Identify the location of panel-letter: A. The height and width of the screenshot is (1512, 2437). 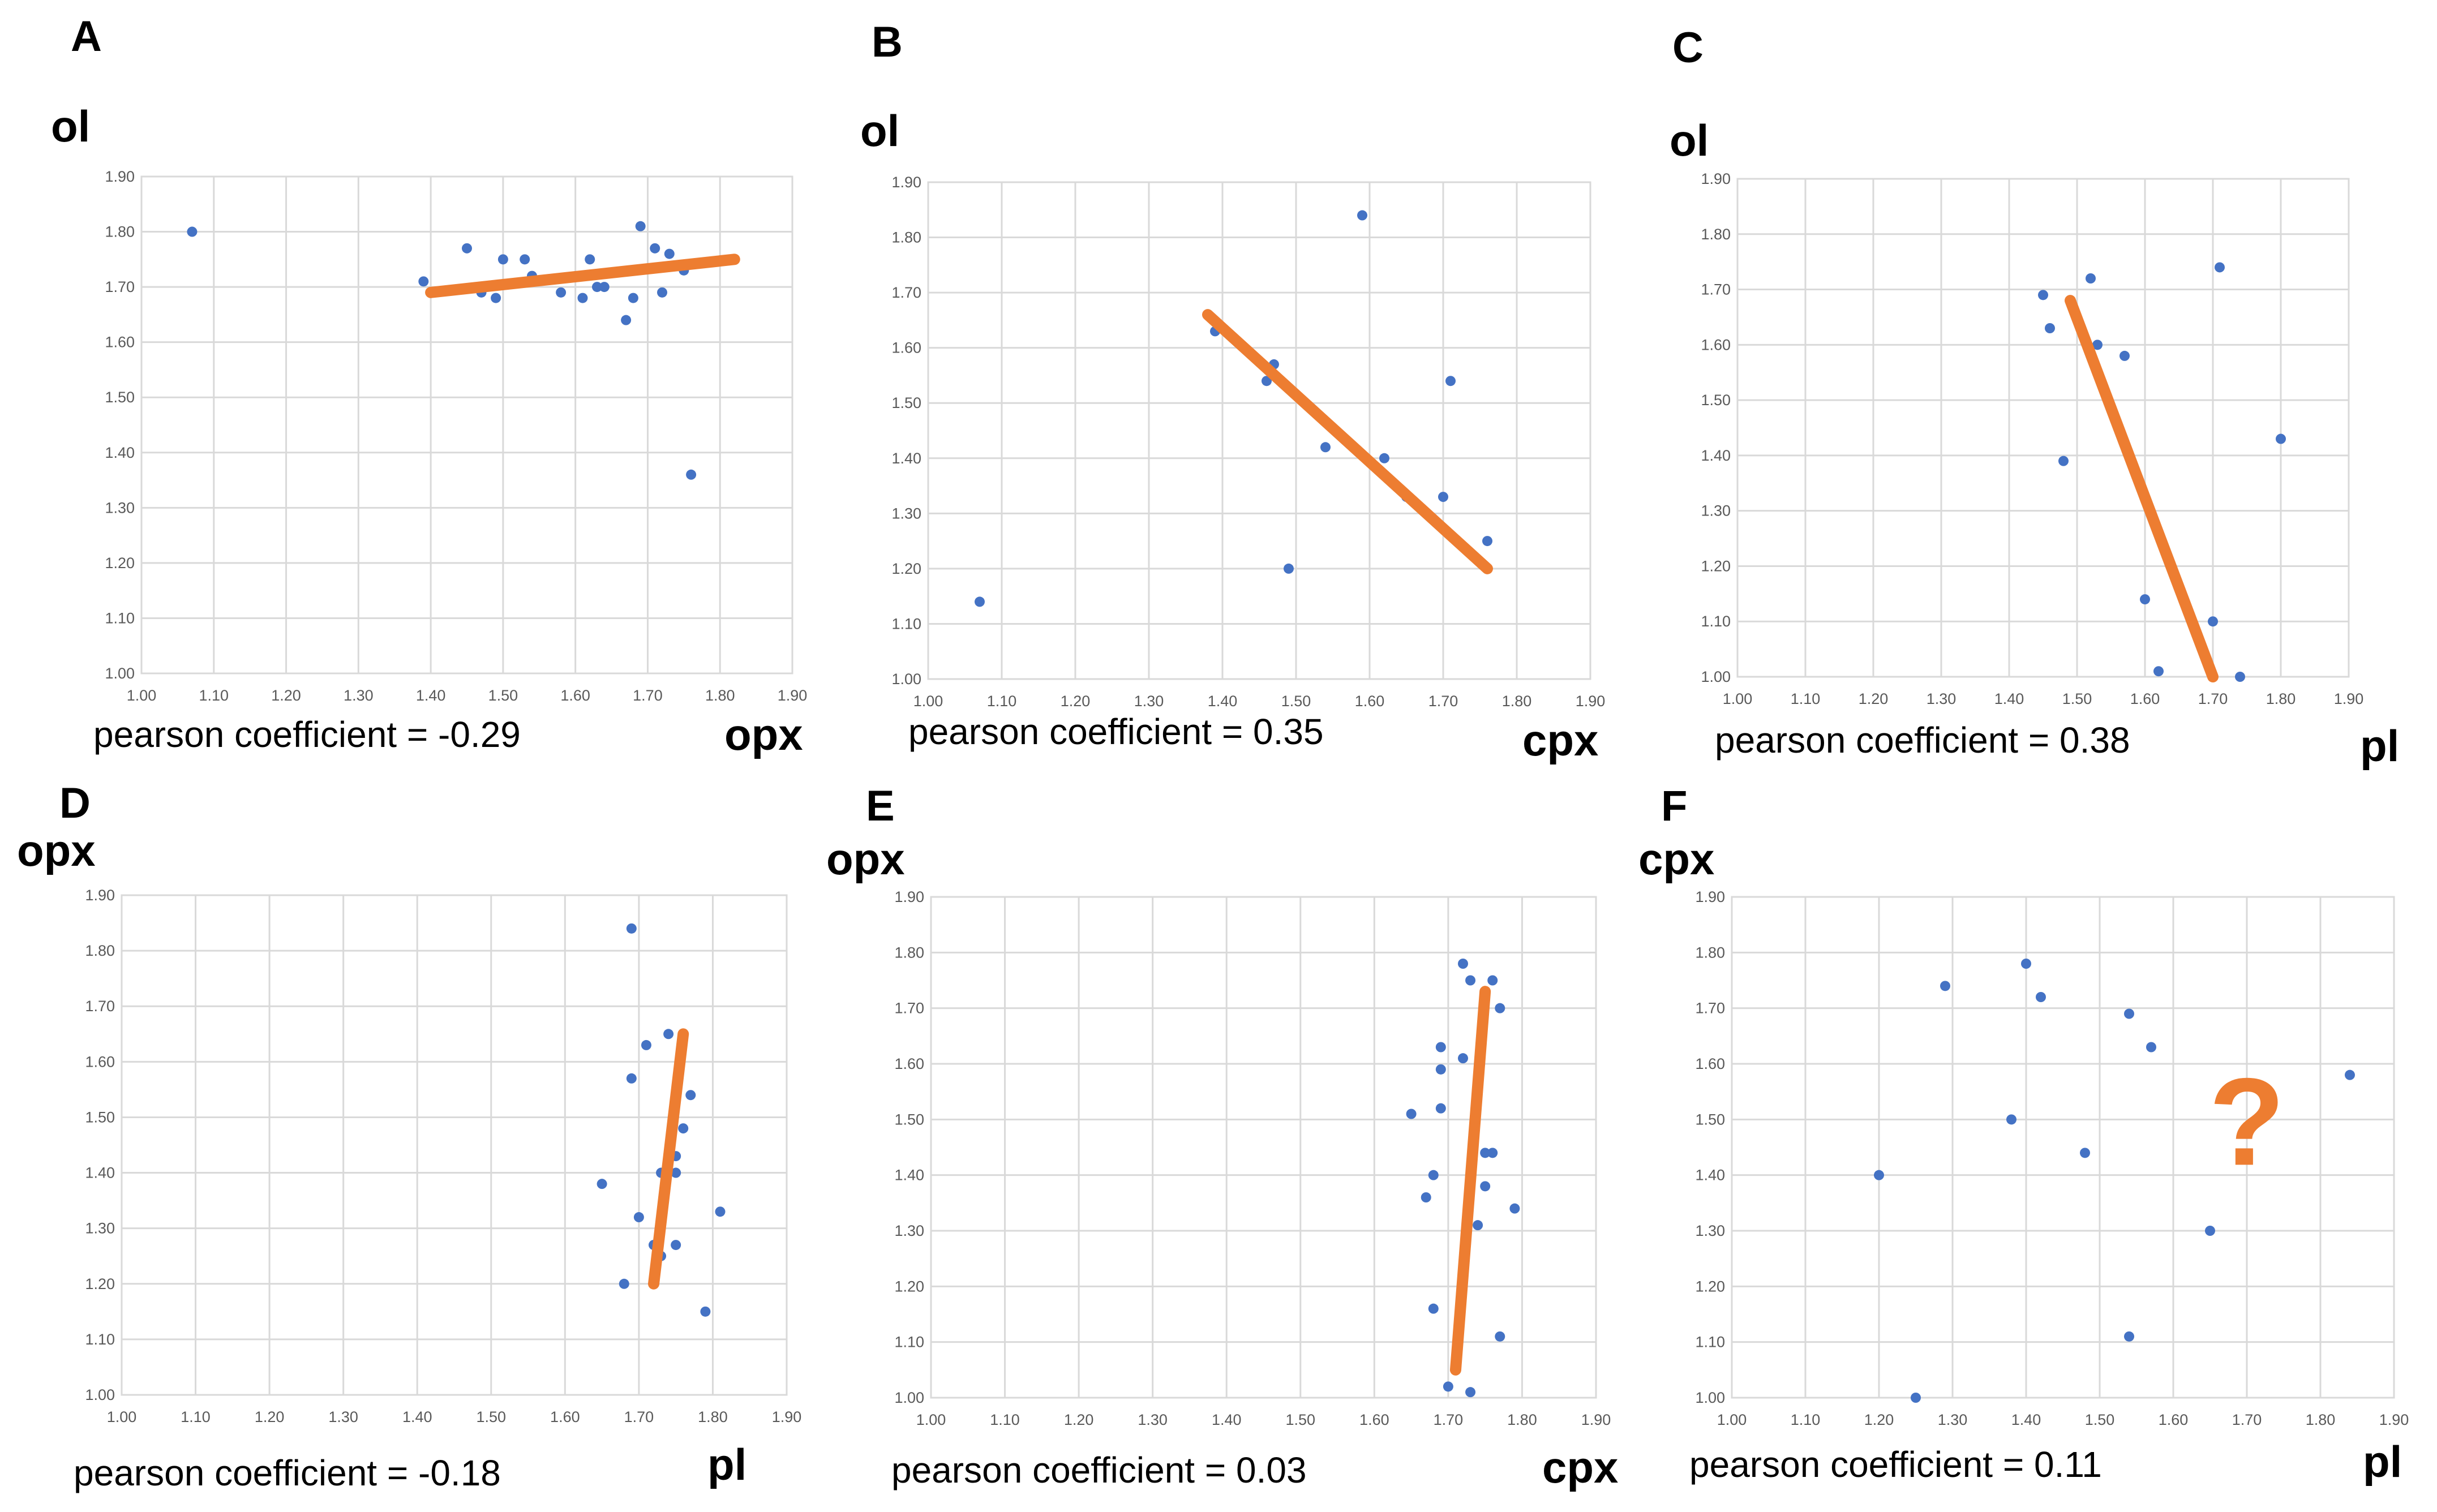
(87, 36).